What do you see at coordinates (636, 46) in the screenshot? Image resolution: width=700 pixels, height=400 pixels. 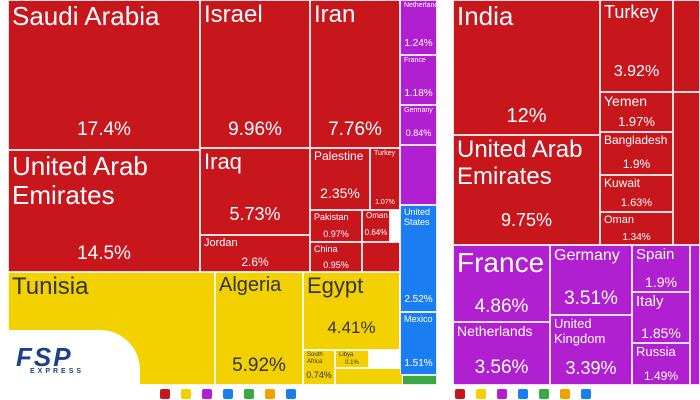 I see `treemap-tile: Turkey 3.92%` at bounding box center [636, 46].